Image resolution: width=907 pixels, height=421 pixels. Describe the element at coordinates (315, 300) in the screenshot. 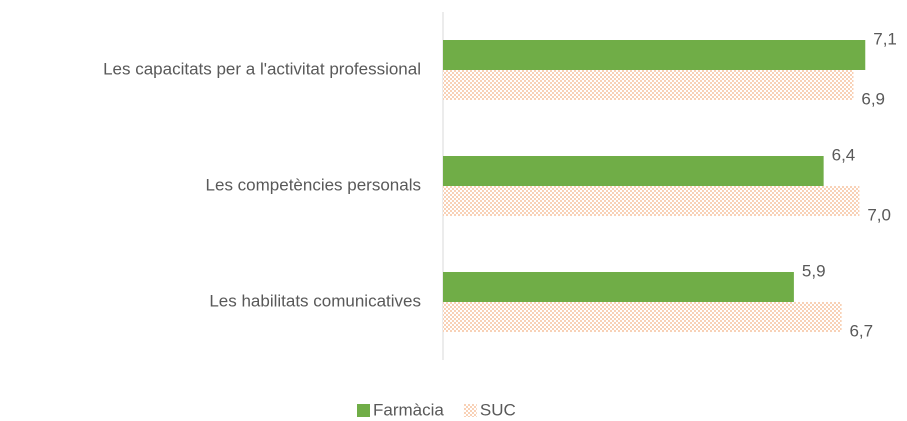

I see `y-tick-label: Les habilitats comunicatives` at that location.